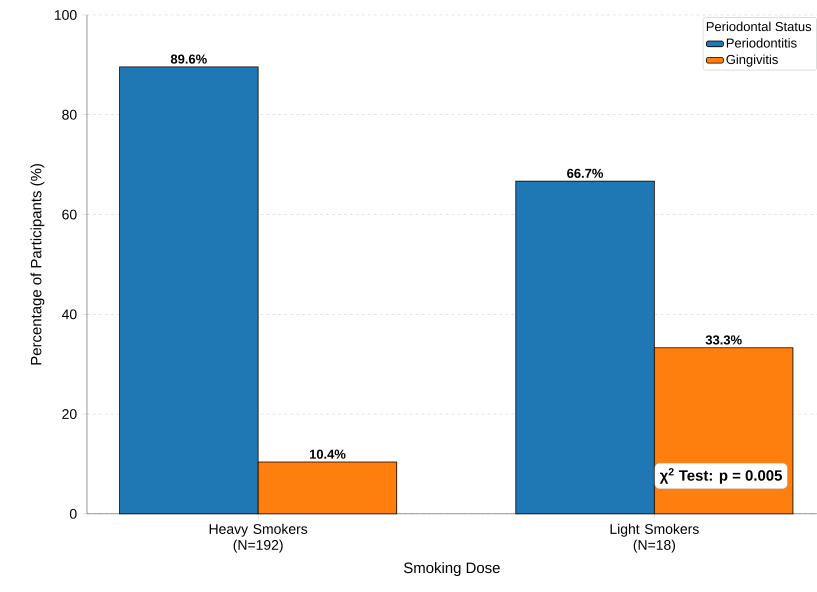 This screenshot has width=817, height=592. Describe the element at coordinates (37, 264) in the screenshot. I see `y-axis-title: Percentage of Participants (%)` at that location.